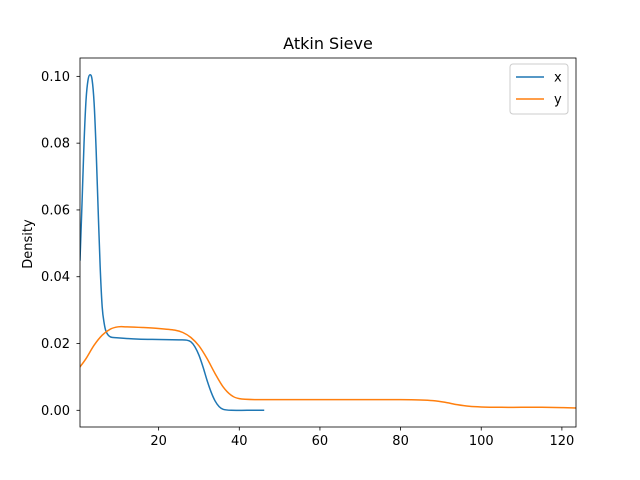 The height and width of the screenshot is (480, 640). I want to click on y-tick-label: 0.10, so click(55, 77).